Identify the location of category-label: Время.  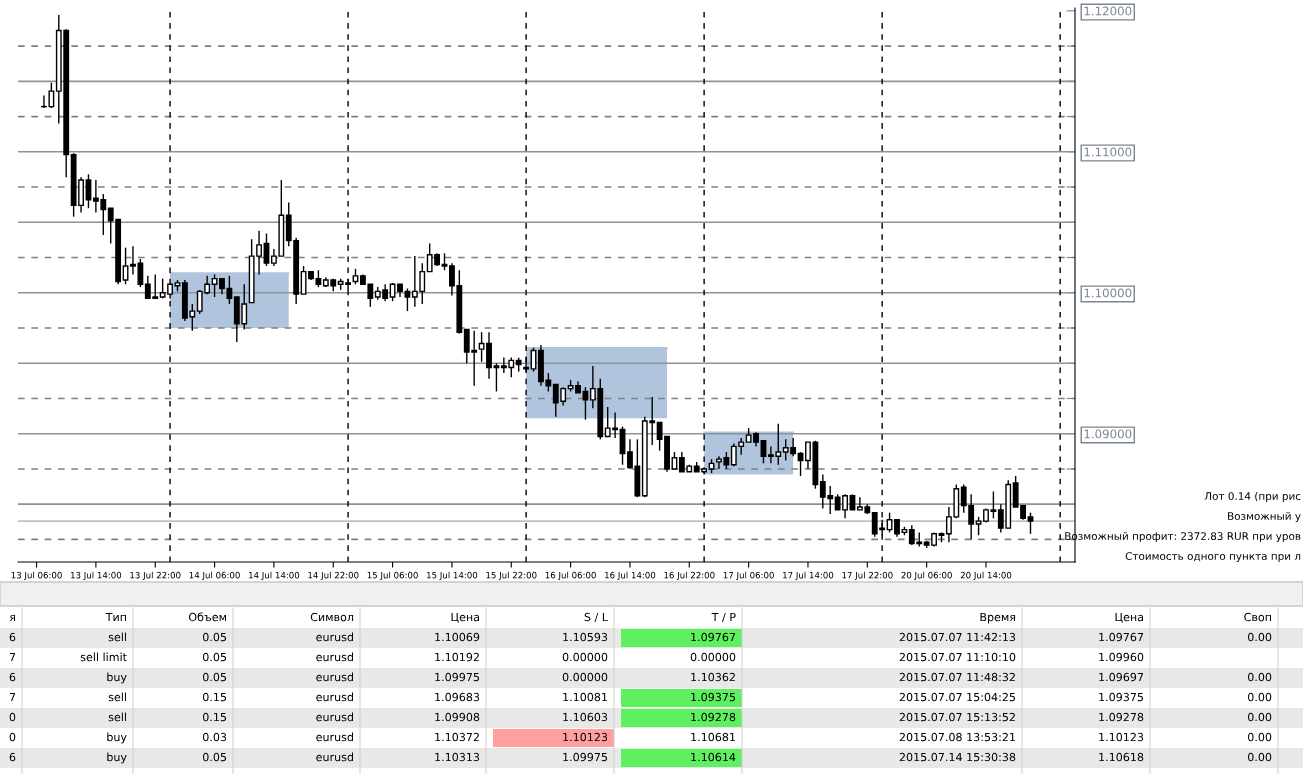
(998, 618).